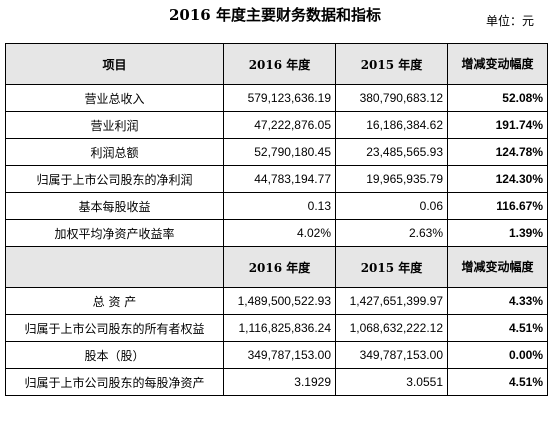 The height and width of the screenshot is (440, 550). What do you see at coordinates (391, 125) in the screenshot?
I see `value-2015: 16,186,384.62` at bounding box center [391, 125].